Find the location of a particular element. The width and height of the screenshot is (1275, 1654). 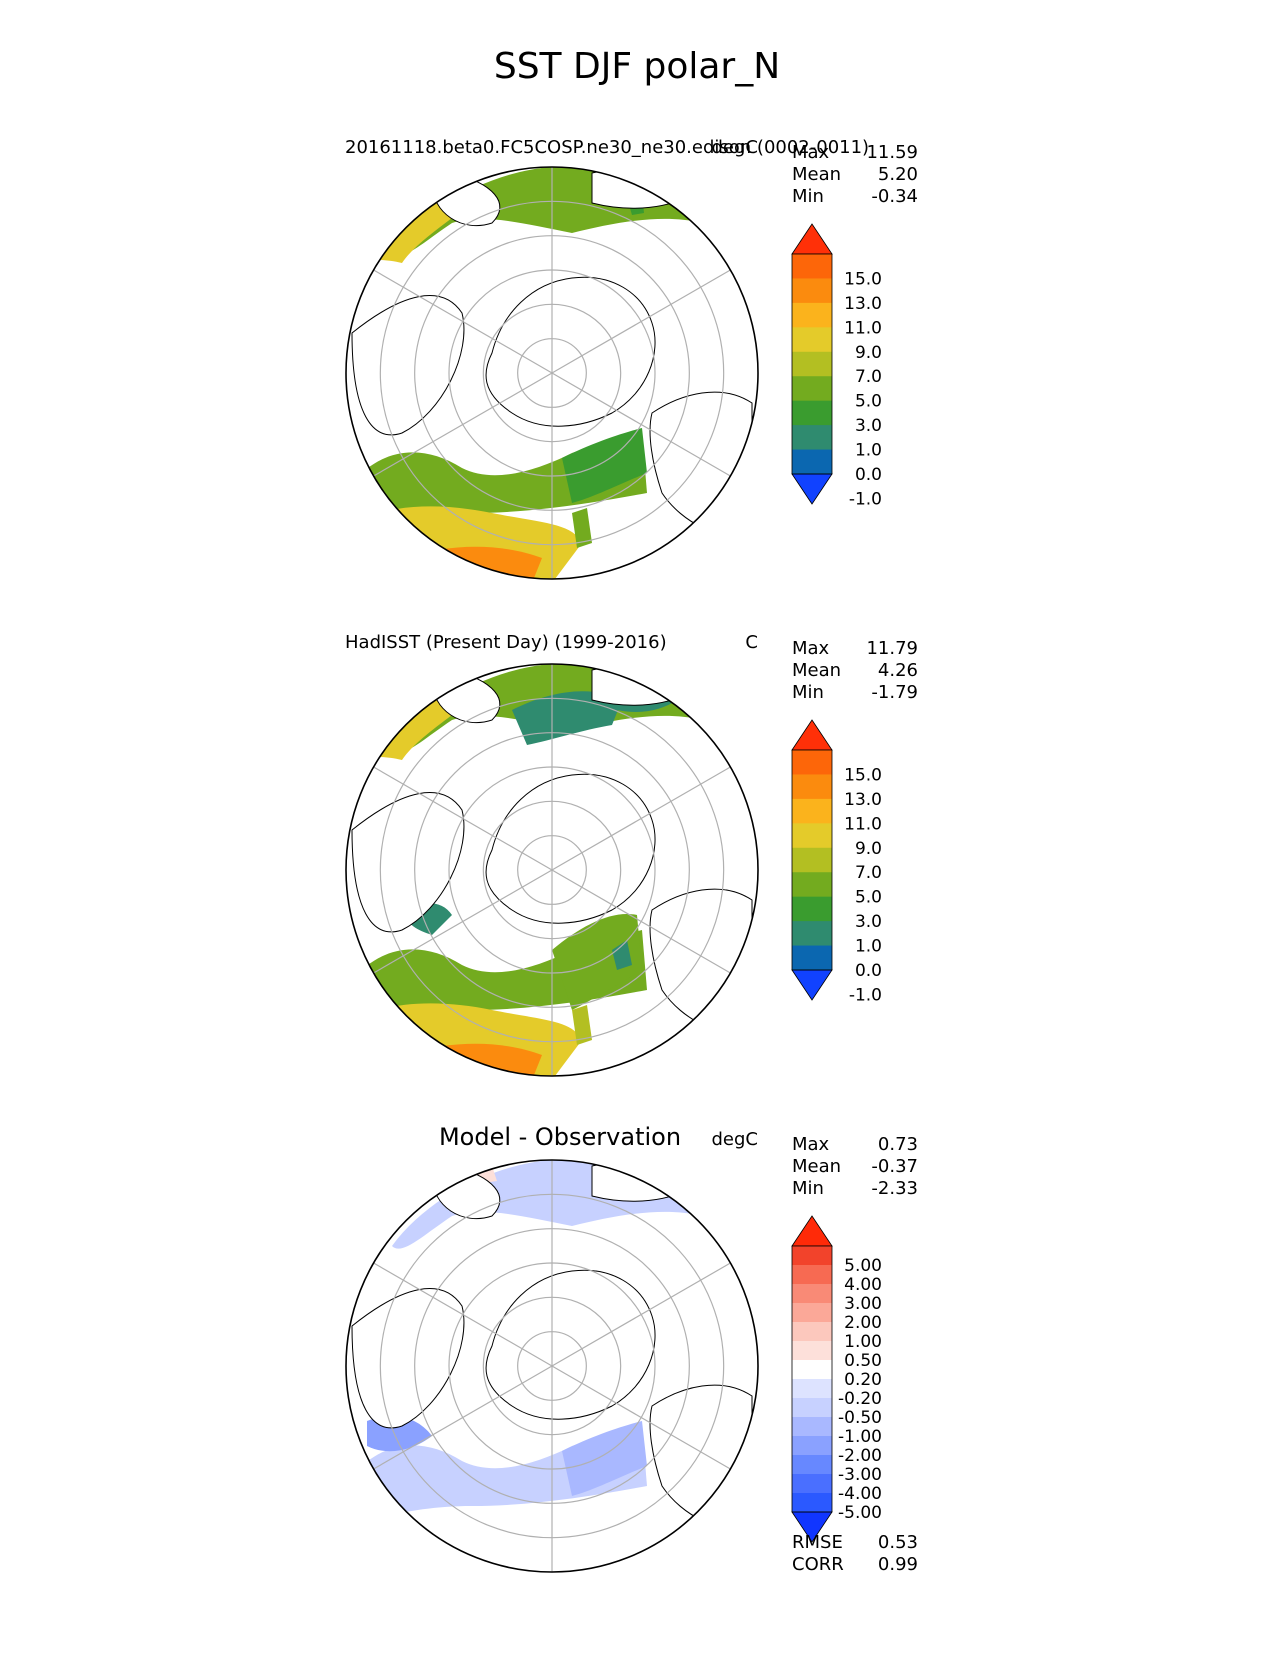

stat-value: 4.26 is located at coordinates (898, 670).